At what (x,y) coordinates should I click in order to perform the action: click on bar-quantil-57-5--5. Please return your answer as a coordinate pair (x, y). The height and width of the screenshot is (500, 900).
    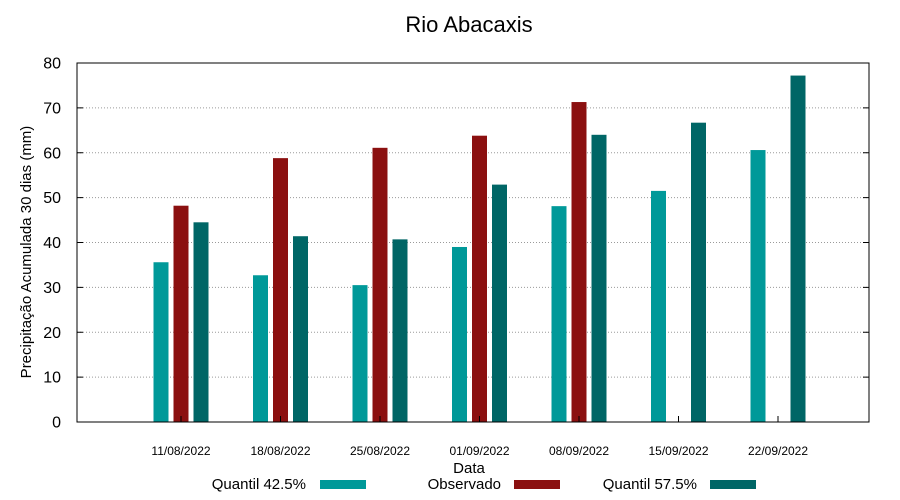
    Looking at the image, I should click on (698, 272).